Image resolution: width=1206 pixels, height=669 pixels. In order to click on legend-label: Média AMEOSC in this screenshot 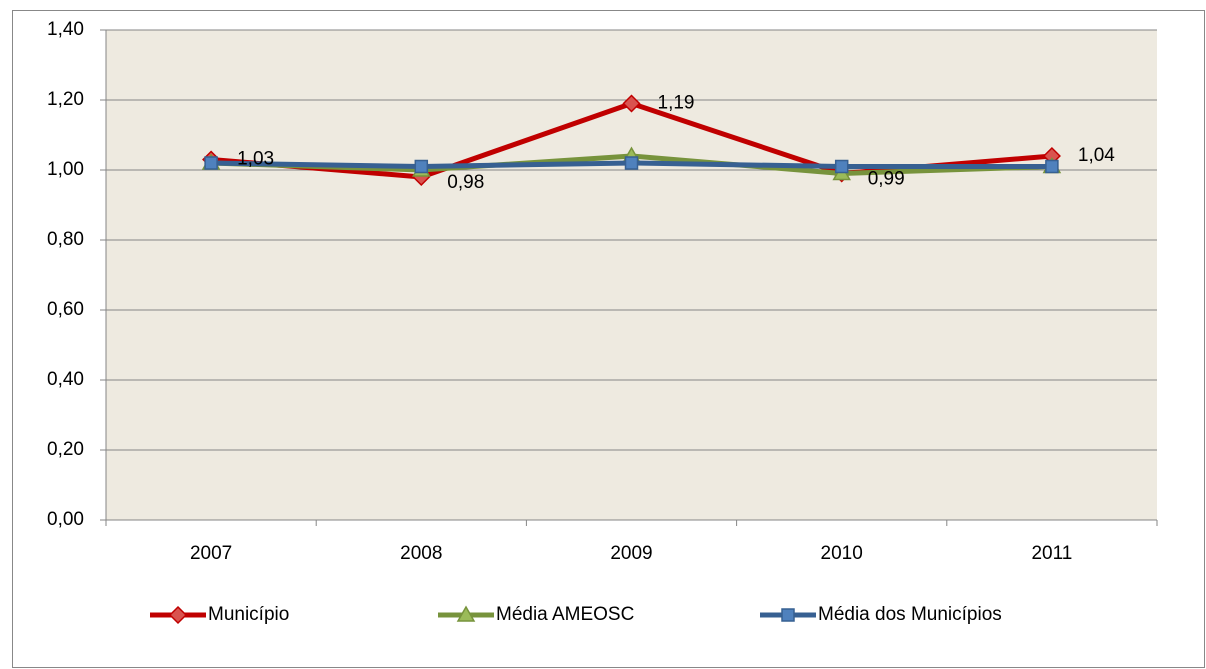, I will do `click(565, 614)`.